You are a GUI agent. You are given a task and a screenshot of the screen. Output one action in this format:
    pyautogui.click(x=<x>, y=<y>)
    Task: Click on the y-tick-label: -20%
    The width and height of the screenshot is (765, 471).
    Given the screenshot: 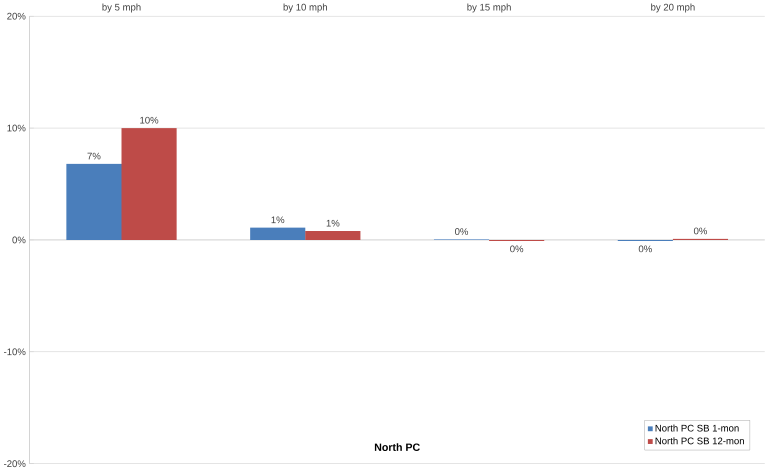 What is the action you would take?
    pyautogui.click(x=15, y=464)
    